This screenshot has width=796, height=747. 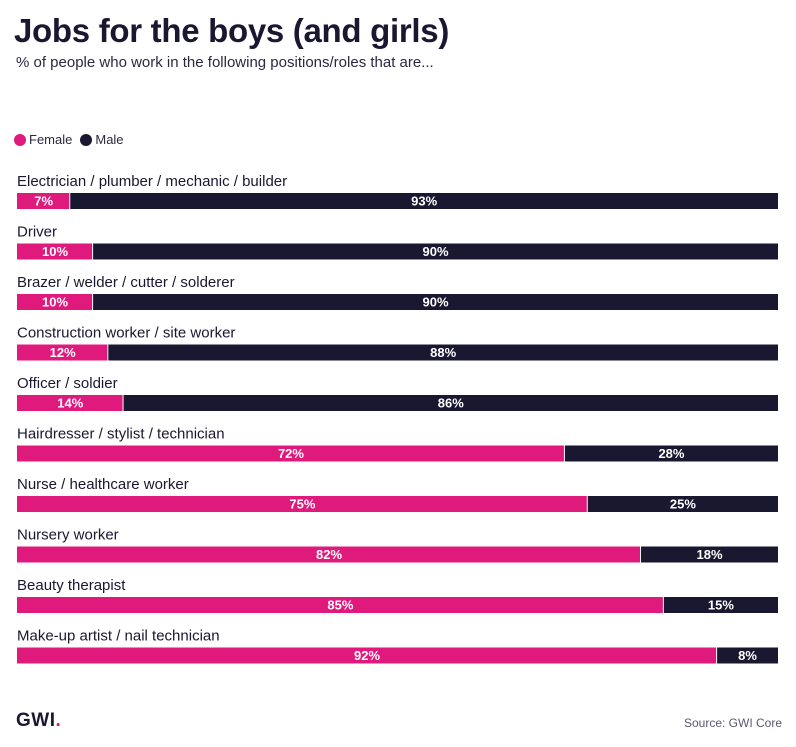 What do you see at coordinates (68, 535) in the screenshot?
I see `category-label: Nursery worker` at bounding box center [68, 535].